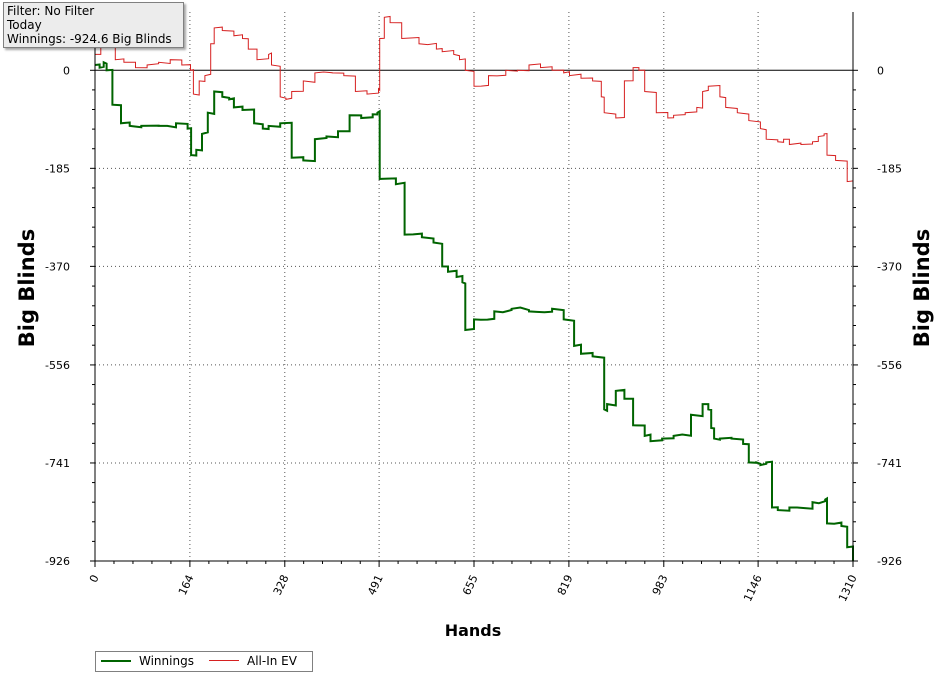  Describe the element at coordinates (66, 70) in the screenshot. I see `y-tick-label-left: 0` at that location.